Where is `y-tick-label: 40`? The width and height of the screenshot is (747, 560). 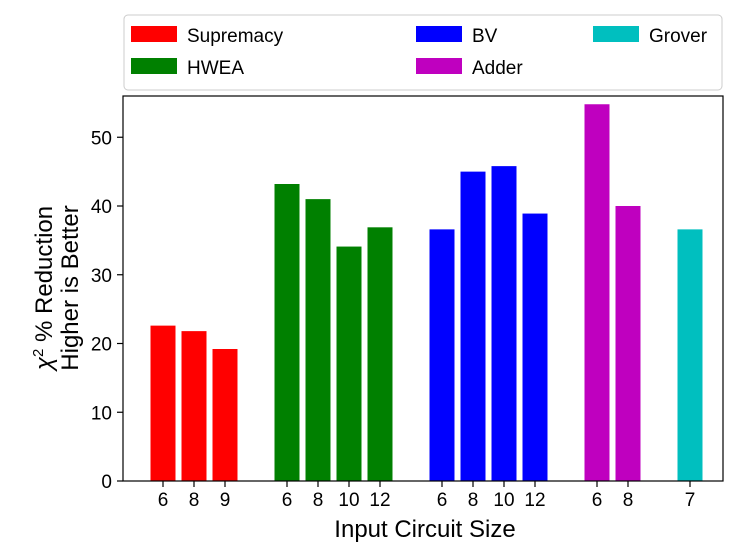
y-tick-label: 40 is located at coordinates (101, 207).